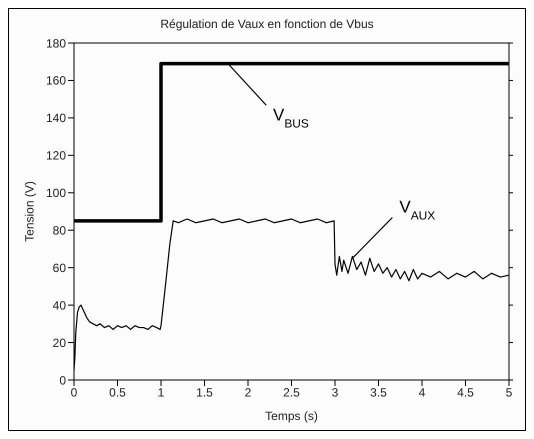 This screenshot has width=534, height=439. What do you see at coordinates (56, 155) in the screenshot?
I see `y-tick-label: 120` at bounding box center [56, 155].